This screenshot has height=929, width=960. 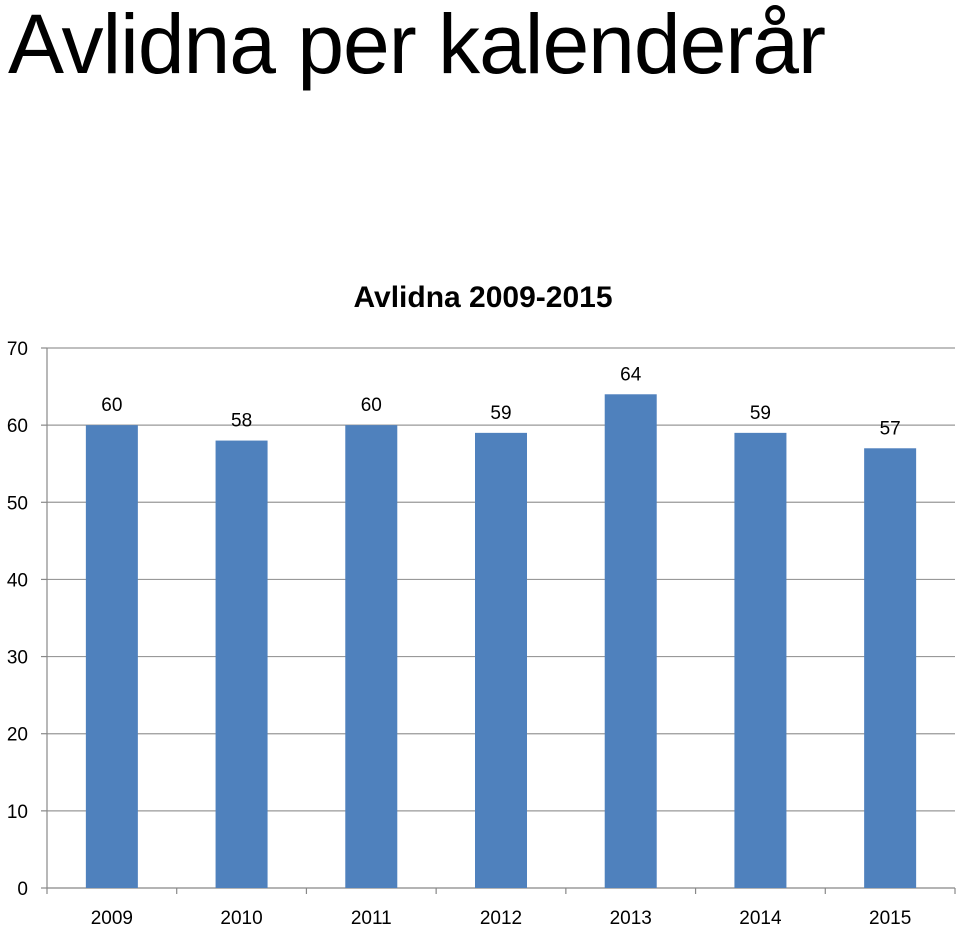 I want to click on x-tick-label: 2011, so click(x=371, y=918).